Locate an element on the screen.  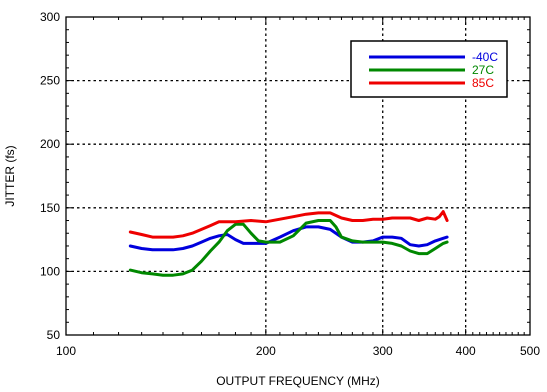
y-tick-label: 300 is located at coordinates (50, 17).